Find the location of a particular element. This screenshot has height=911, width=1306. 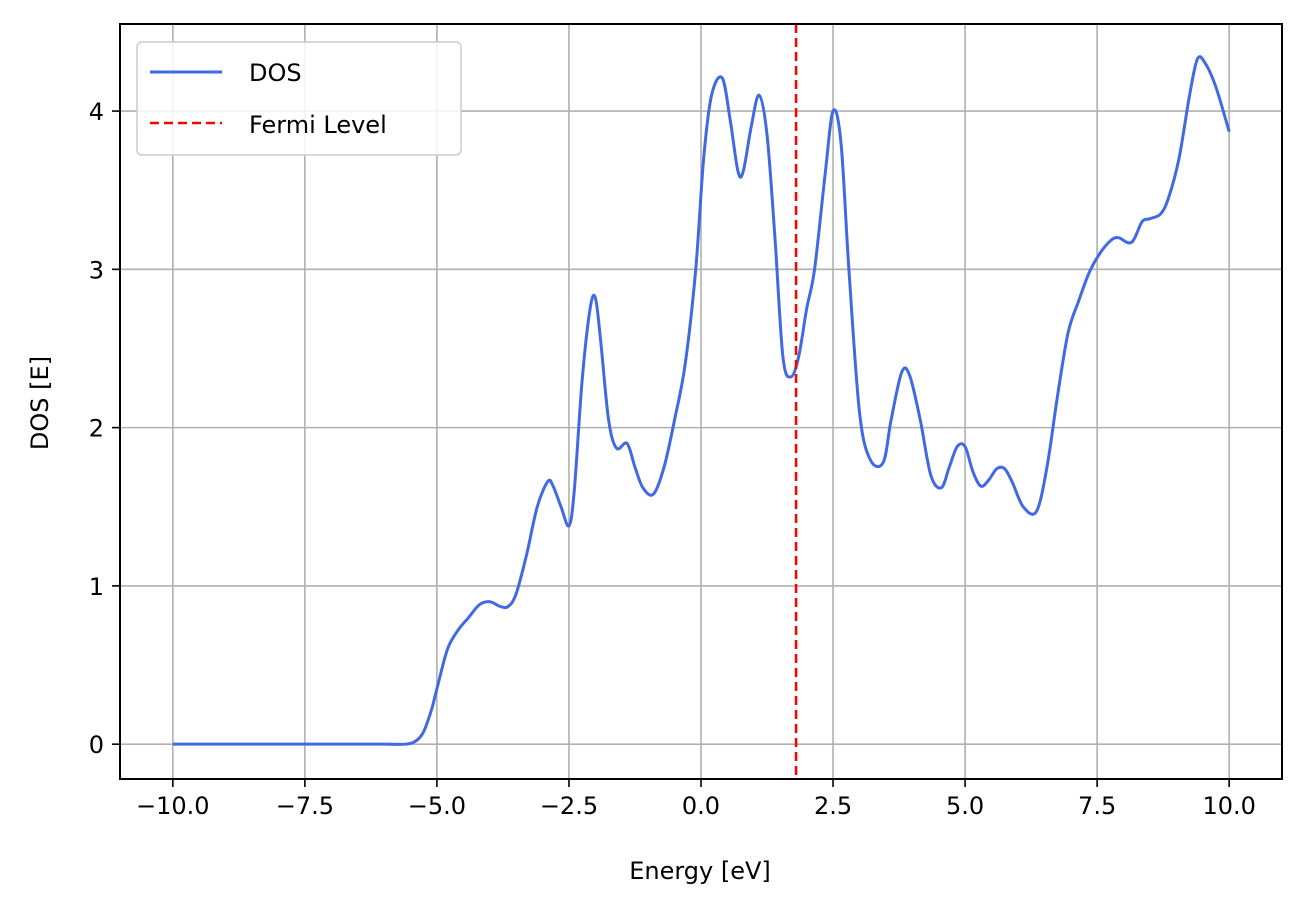

x-axis-title: Energy [eV] is located at coordinates (700, 871).